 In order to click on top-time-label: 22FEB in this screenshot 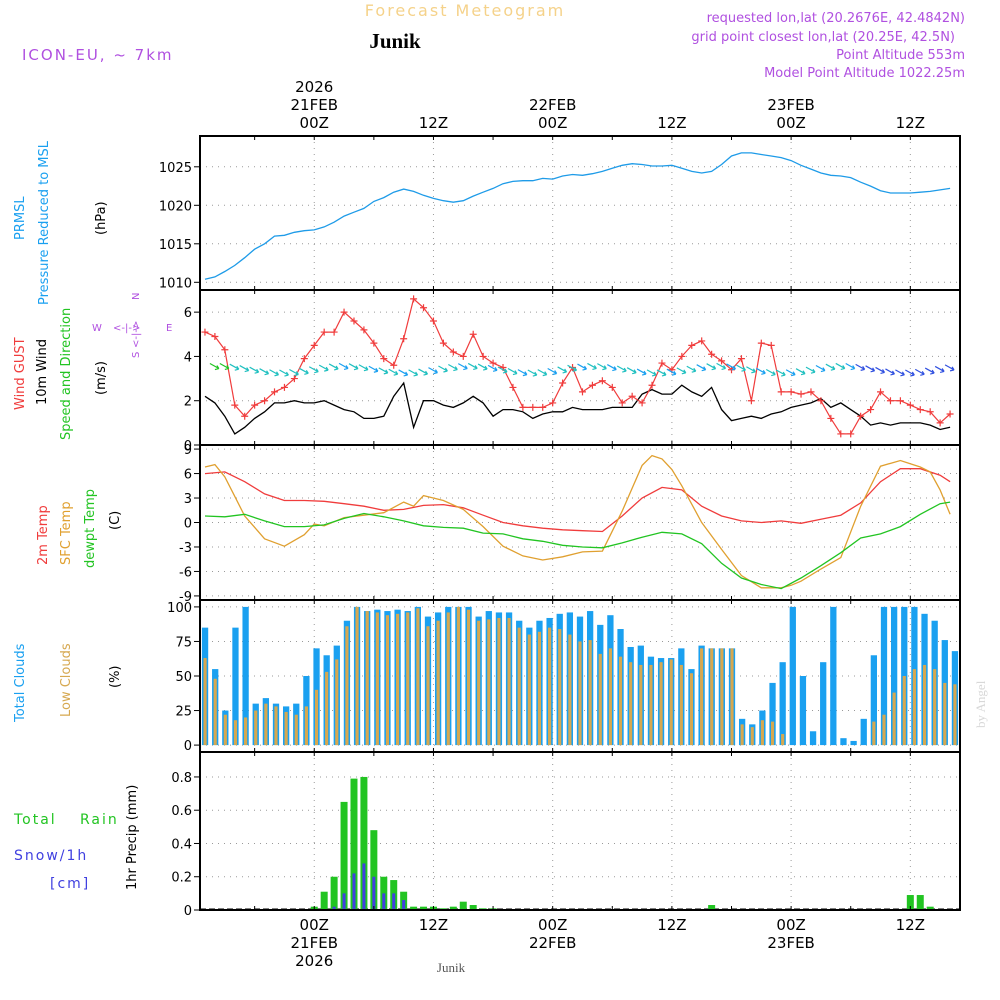, I will do `click(552, 105)`.